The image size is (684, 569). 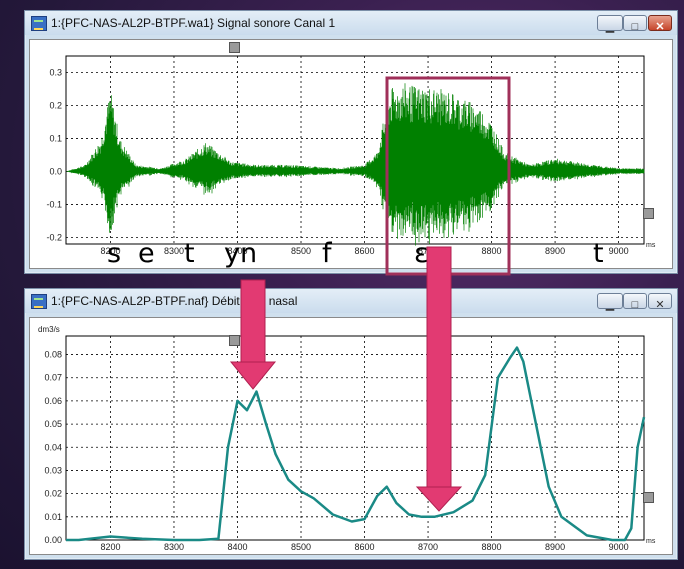 I want to click on y-tick-label: 0.01, so click(x=53, y=517).